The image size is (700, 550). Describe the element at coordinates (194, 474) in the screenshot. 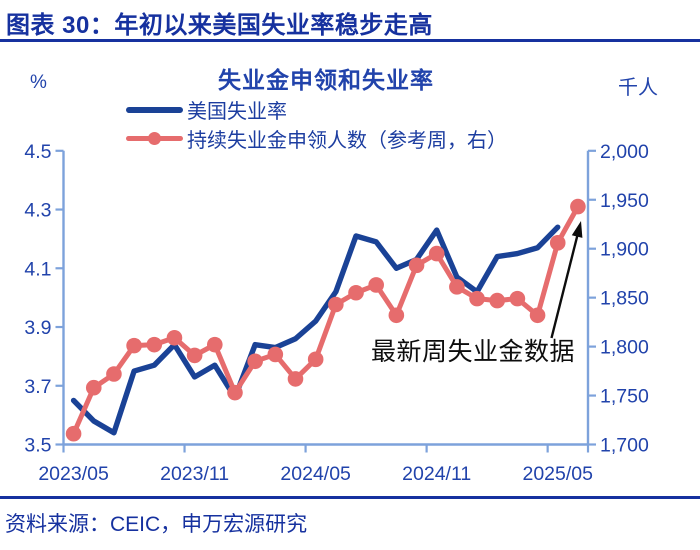

I see `x-axis-tick-label: 2023/11` at that location.